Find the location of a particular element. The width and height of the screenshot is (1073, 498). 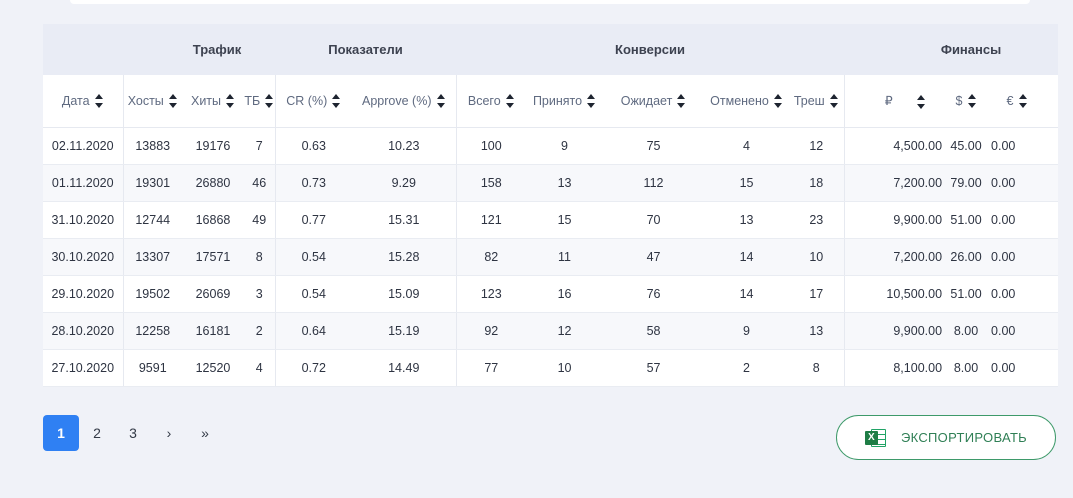

col-header-usd: $ is located at coordinates (966, 101).